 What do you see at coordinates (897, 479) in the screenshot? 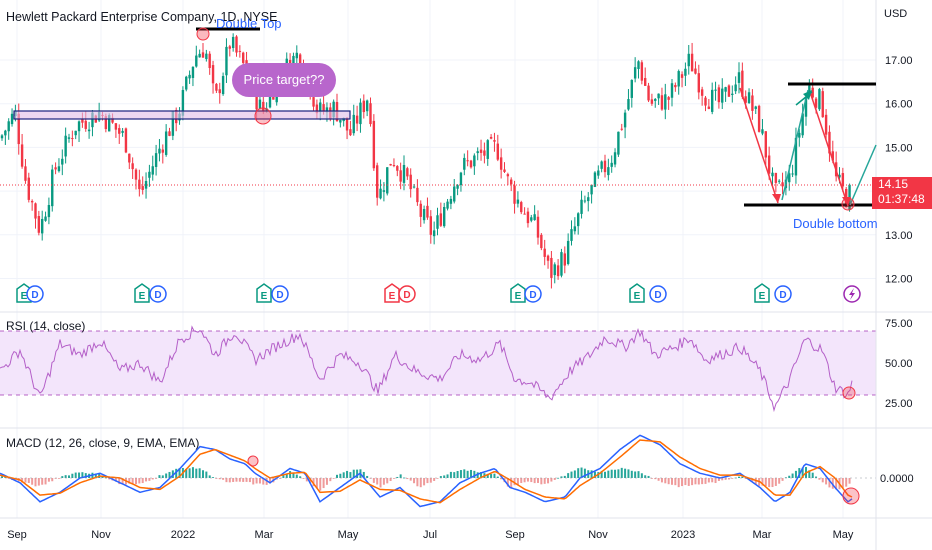
I see `macd-tick-label: 0.0000` at bounding box center [897, 479].